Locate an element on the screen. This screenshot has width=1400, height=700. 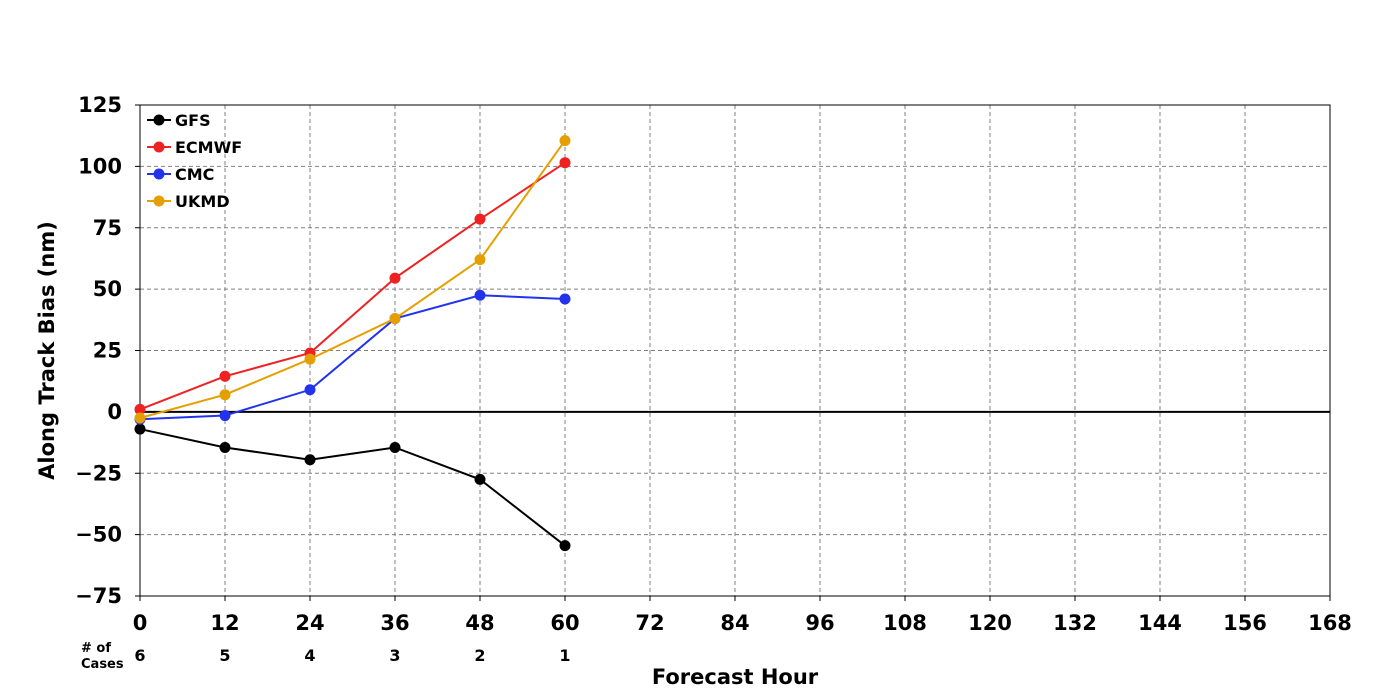
x-tick-label: 168 is located at coordinates (1330, 623).